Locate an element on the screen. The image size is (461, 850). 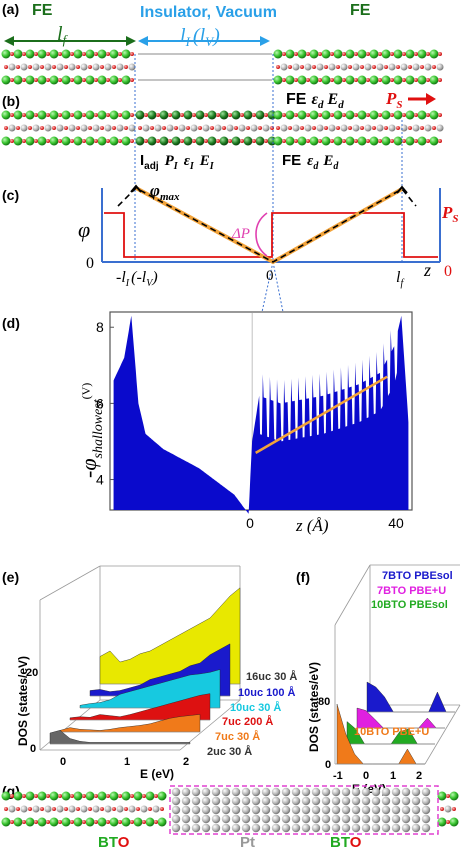
ytick-label-d: 4 is located at coordinates (100, 480).